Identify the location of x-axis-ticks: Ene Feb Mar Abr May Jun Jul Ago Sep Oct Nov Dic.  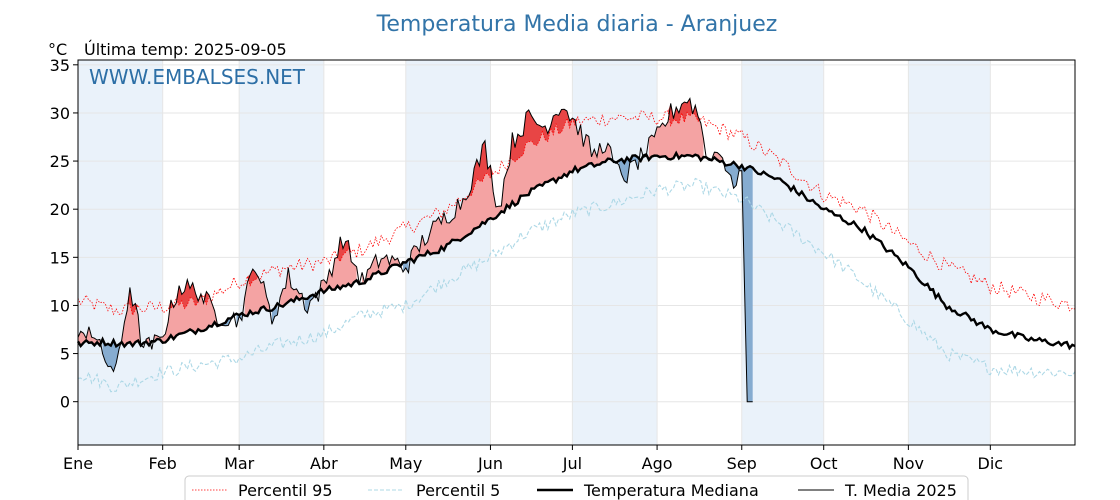
(533, 459).